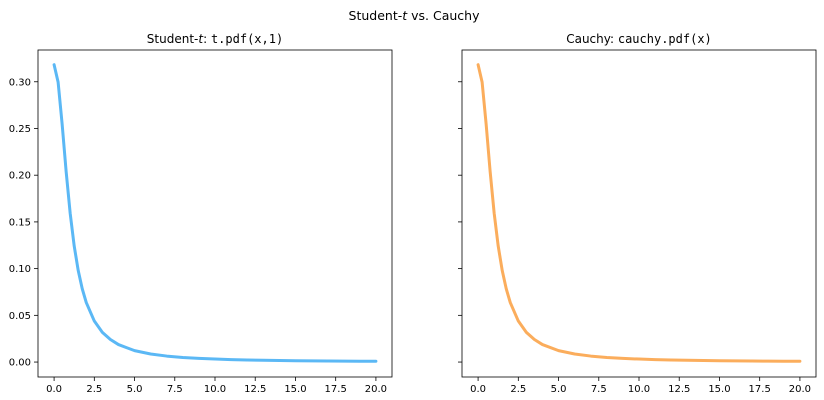  I want to click on y-tick-label: 0.10, so click(20, 269).